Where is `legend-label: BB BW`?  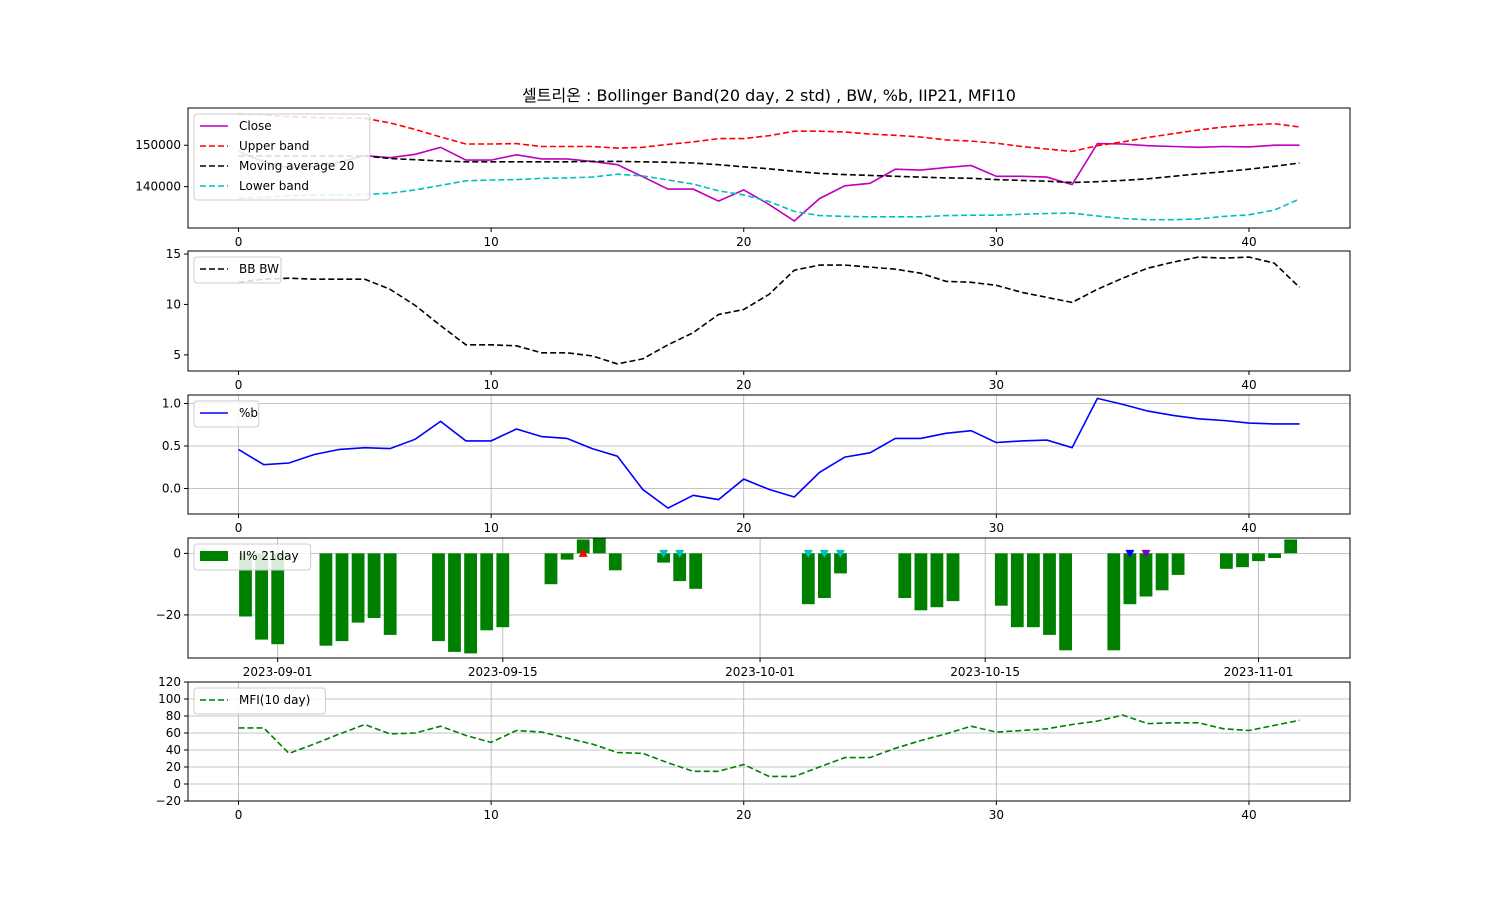 legend-label: BB BW is located at coordinates (259, 269).